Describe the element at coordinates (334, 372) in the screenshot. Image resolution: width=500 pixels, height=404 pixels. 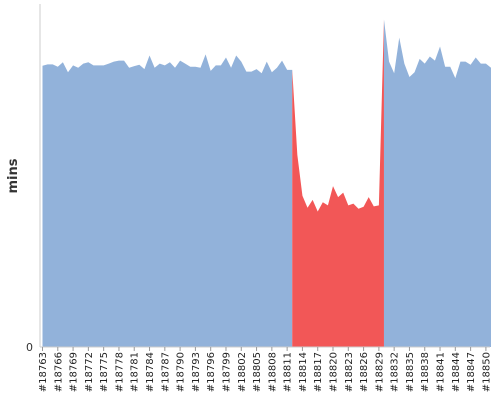
I see `x-tick-label: #18820` at that location.